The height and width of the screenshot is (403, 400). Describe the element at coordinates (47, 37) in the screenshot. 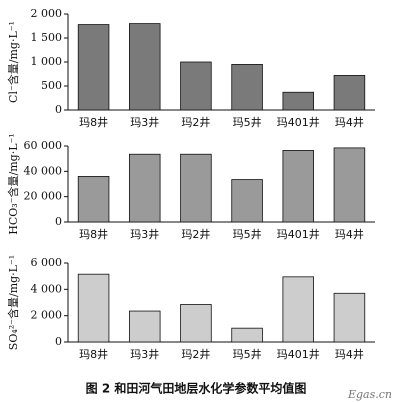

I see `y-tick-label: 1 500` at that location.